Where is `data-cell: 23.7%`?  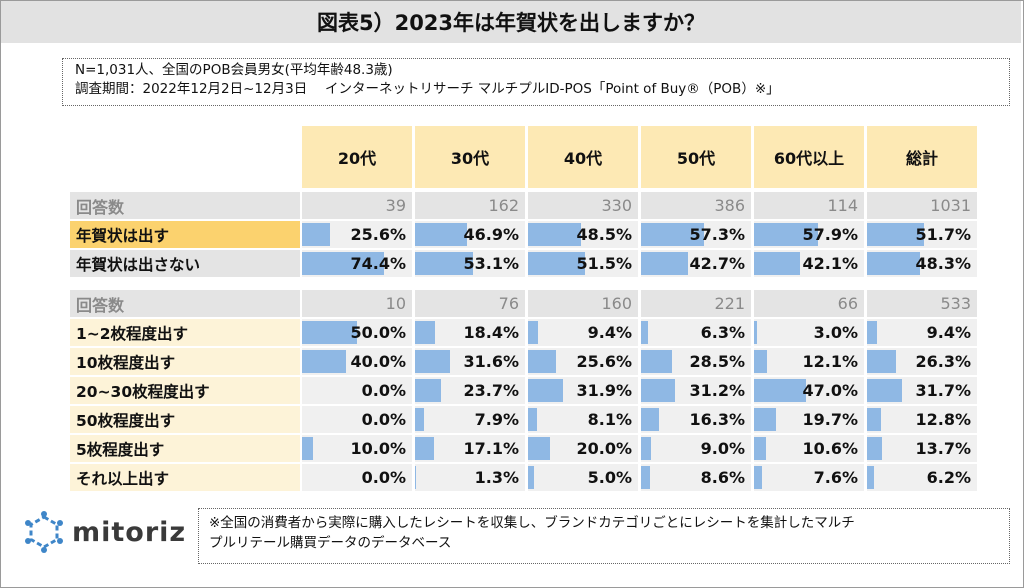
data-cell: 23.7% is located at coordinates (470, 390).